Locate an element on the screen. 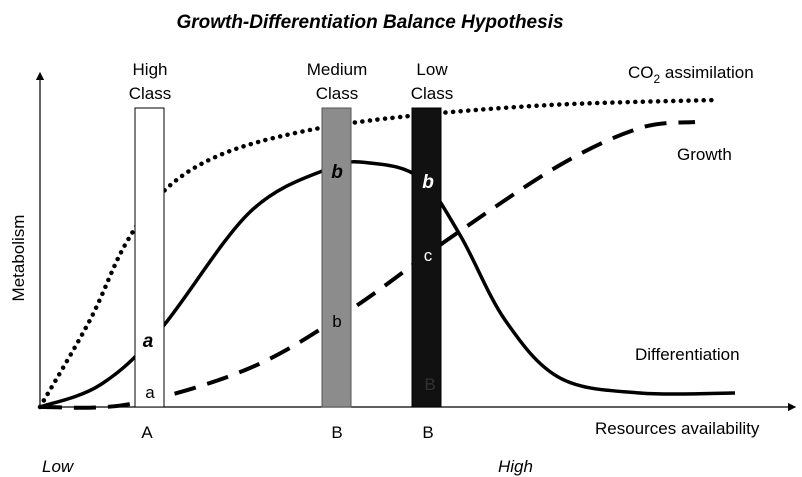 This screenshot has height=477, width=802. x-axis-end-label: Low is located at coordinates (58, 466).